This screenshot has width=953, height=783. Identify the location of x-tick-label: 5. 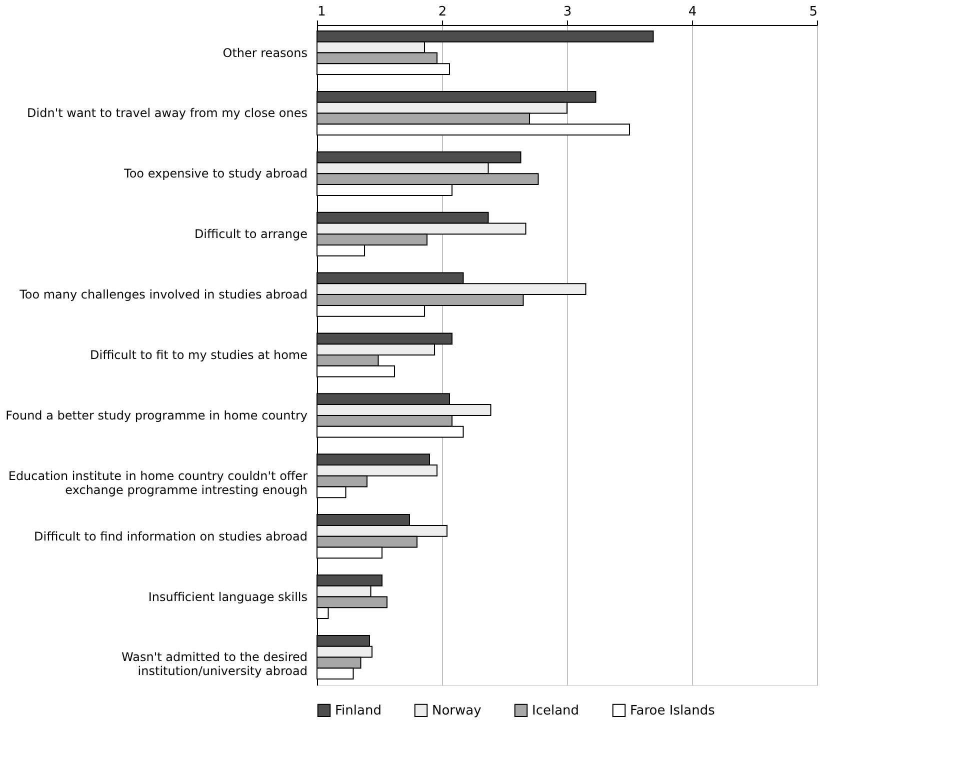
(813, 12).